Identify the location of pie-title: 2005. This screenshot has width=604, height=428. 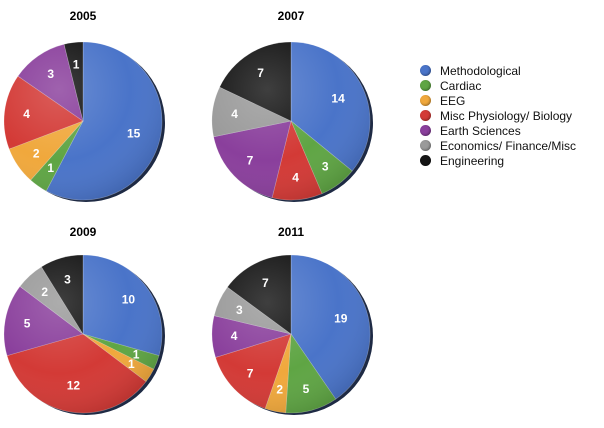
(83, 16).